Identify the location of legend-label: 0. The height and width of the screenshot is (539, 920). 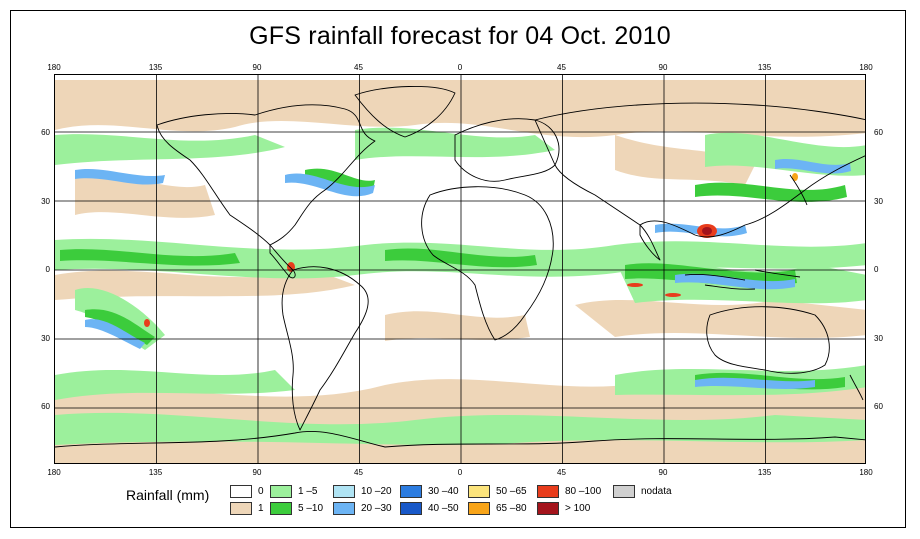
(261, 491).